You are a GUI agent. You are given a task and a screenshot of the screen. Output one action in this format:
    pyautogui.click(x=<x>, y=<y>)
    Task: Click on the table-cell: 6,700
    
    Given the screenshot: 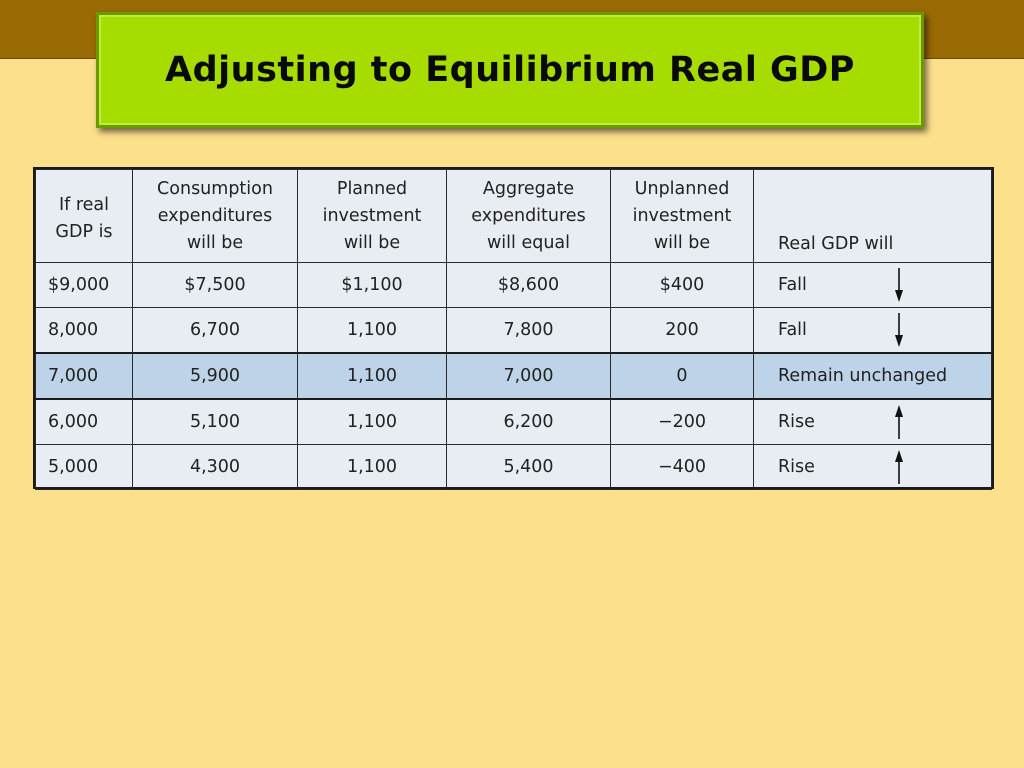 What is the action you would take?
    pyautogui.click(x=215, y=330)
    